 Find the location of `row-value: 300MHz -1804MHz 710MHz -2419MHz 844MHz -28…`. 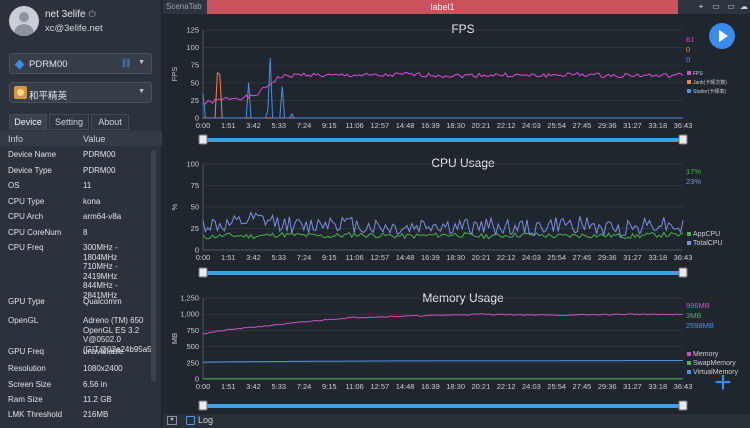

row-value: 300MHz -1804MHz 710MHz -2419MHz 844MHz -28… is located at coordinates (100, 271).